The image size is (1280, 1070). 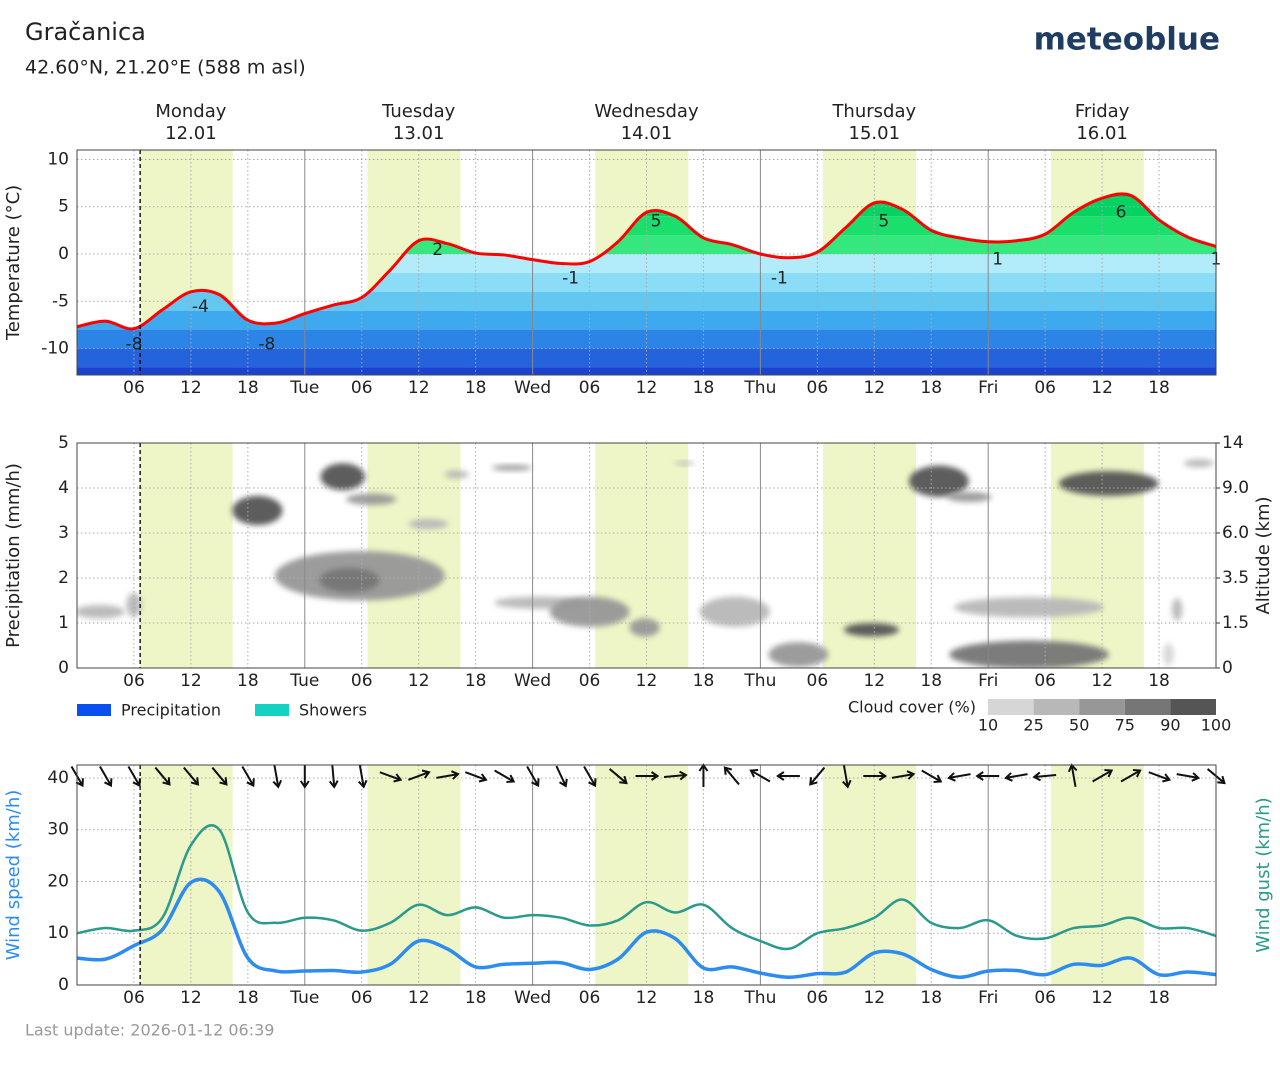 I want to click on cloud-legend-label: 75, so click(x=1125, y=725).